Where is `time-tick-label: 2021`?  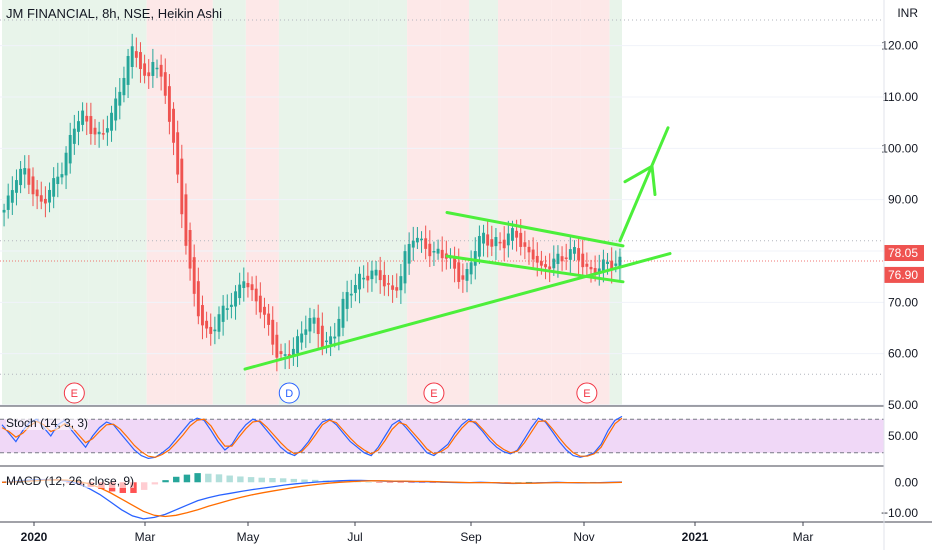 time-tick-label: 2021 is located at coordinates (695, 537).